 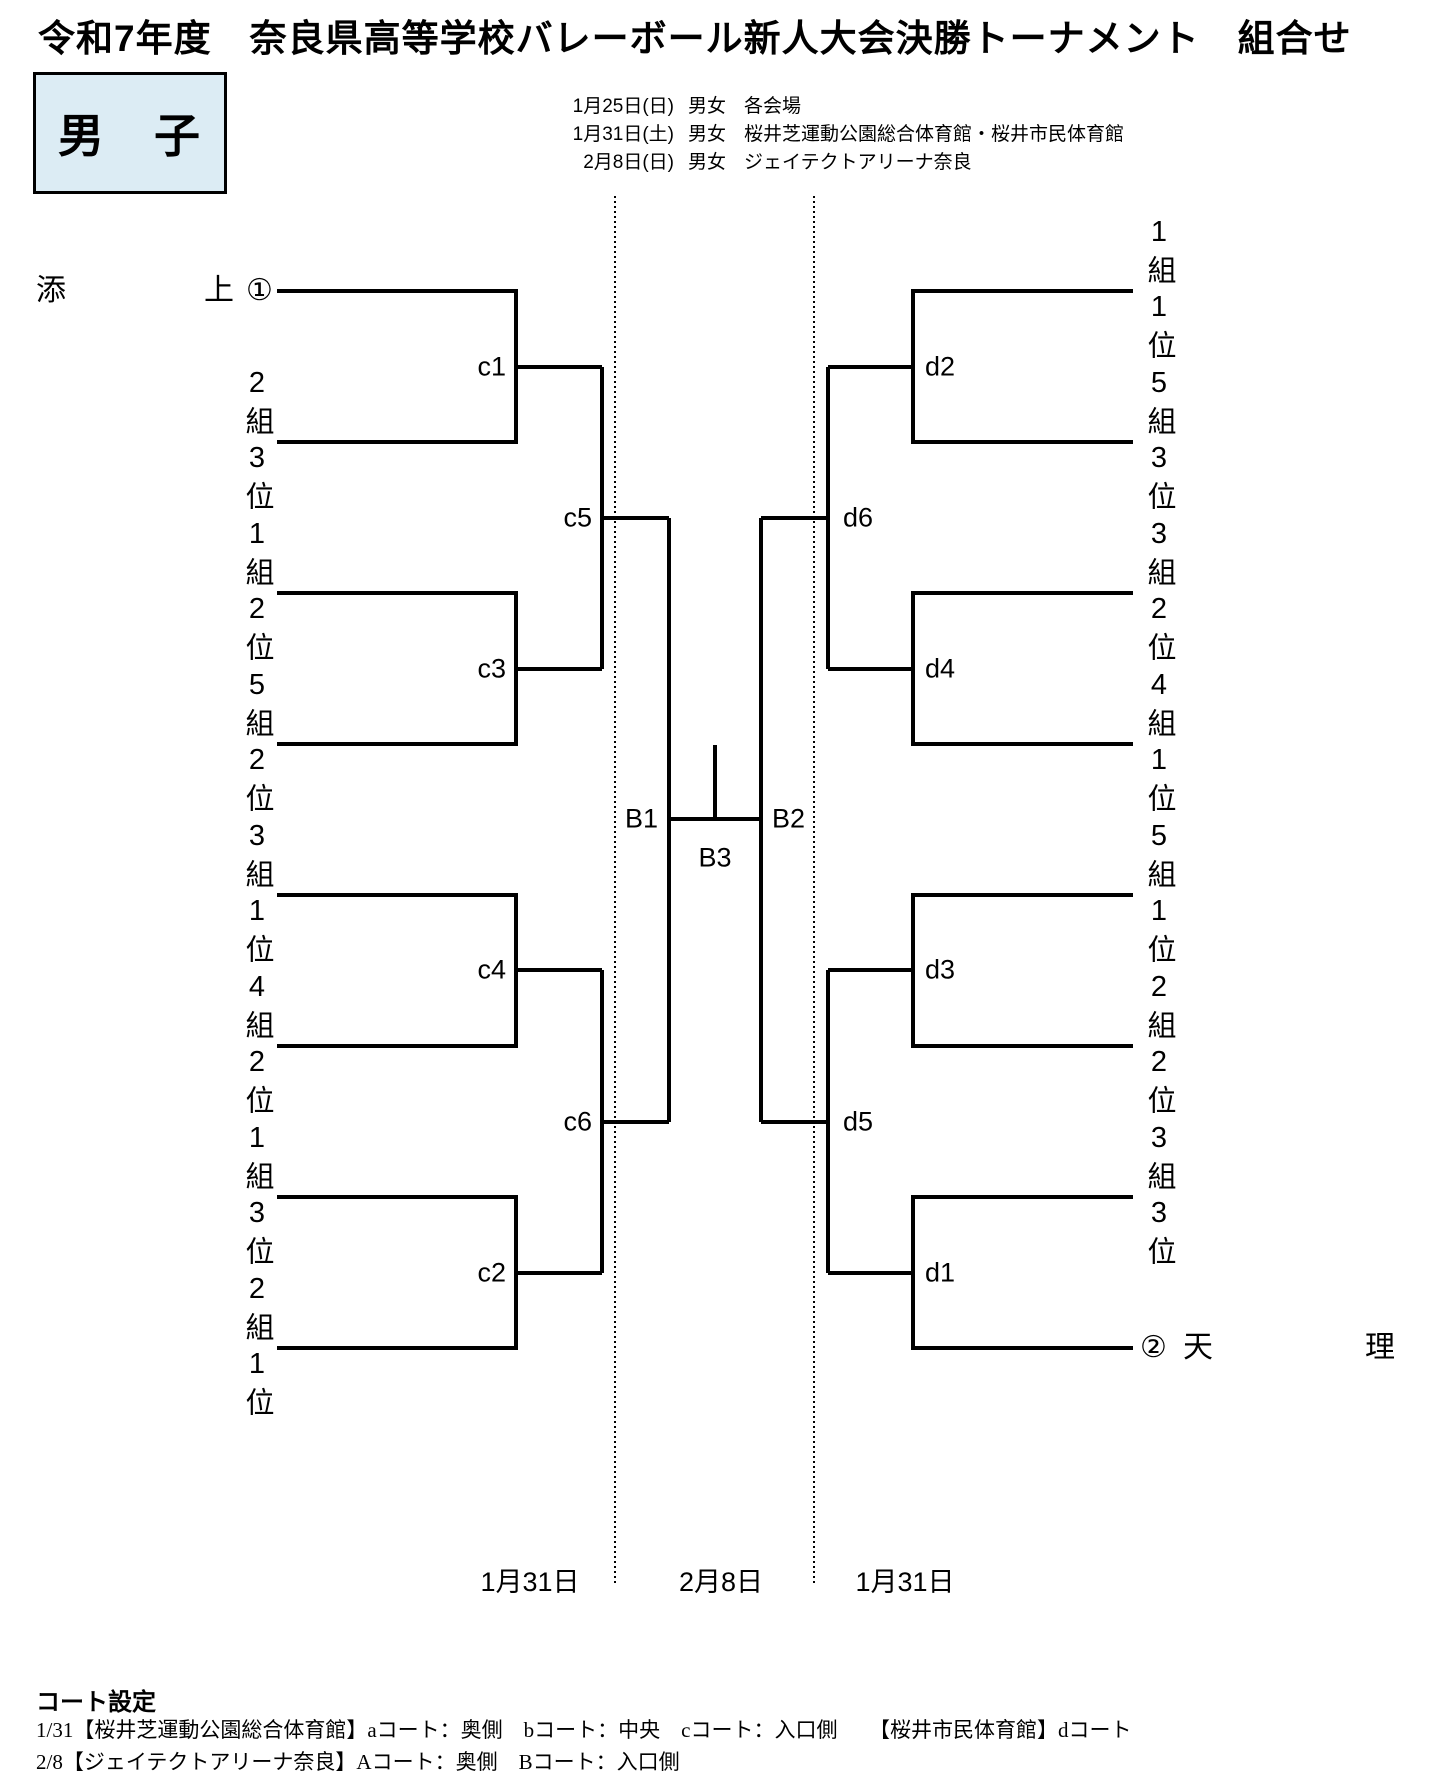 What do you see at coordinates (628, 162) in the screenshot?
I see `schedule-date: 2月8日(日)` at bounding box center [628, 162].